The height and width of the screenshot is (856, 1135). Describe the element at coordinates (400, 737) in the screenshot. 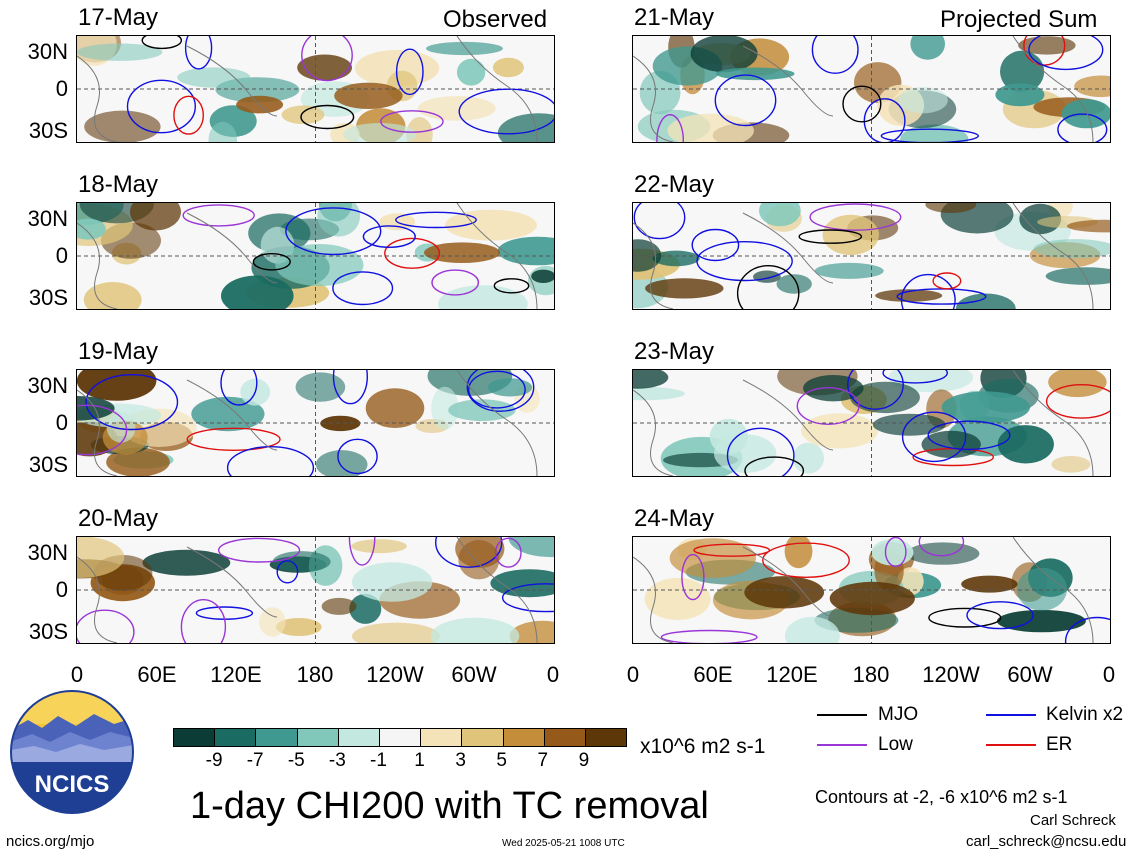

I see `colorbar` at that location.